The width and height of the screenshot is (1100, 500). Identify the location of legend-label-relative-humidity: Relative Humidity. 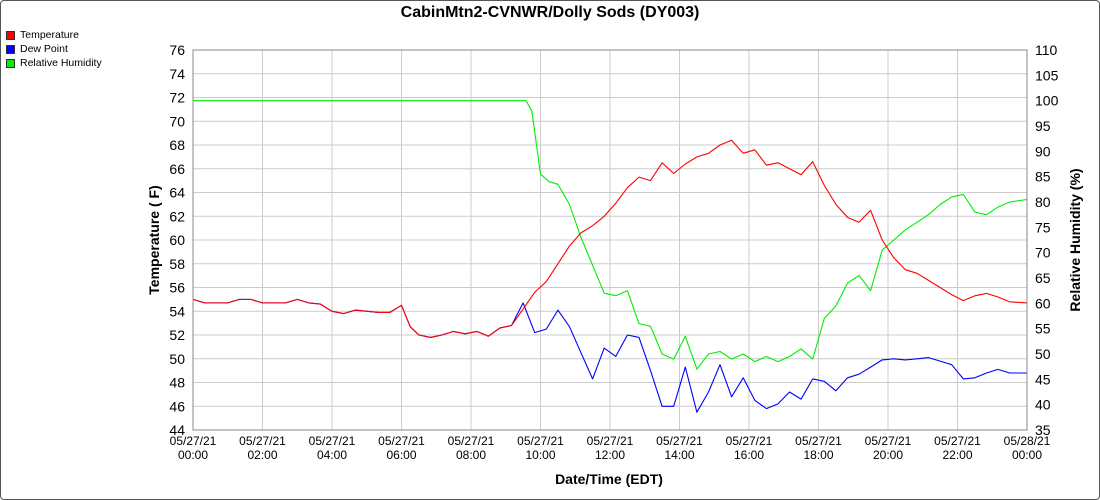
(61, 63).